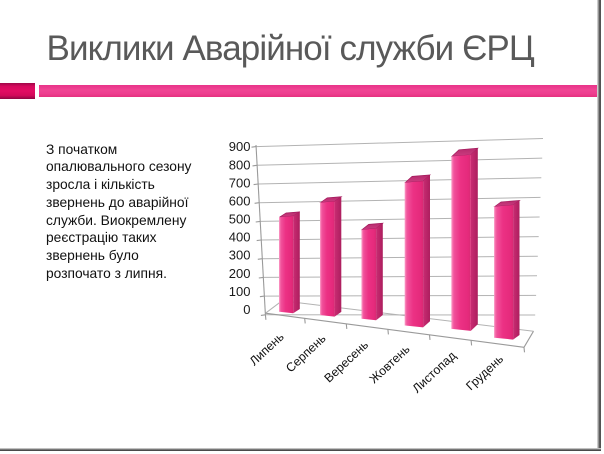 This screenshot has height=454, width=604. What do you see at coordinates (434, 372) in the screenshot?
I see `svg-text: Листопад` at bounding box center [434, 372].